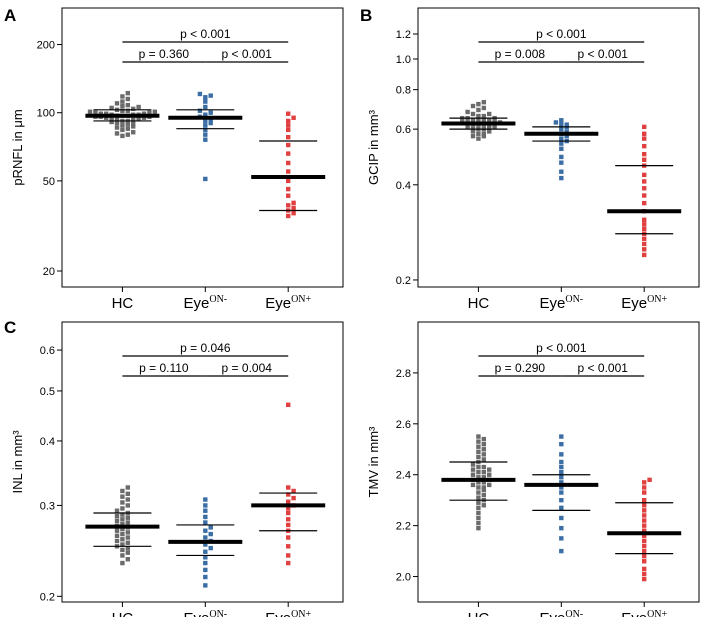 This screenshot has height=617, width=709. Describe the element at coordinates (403, 527) in the screenshot. I see `y-tick-label: 2.2` at that location.